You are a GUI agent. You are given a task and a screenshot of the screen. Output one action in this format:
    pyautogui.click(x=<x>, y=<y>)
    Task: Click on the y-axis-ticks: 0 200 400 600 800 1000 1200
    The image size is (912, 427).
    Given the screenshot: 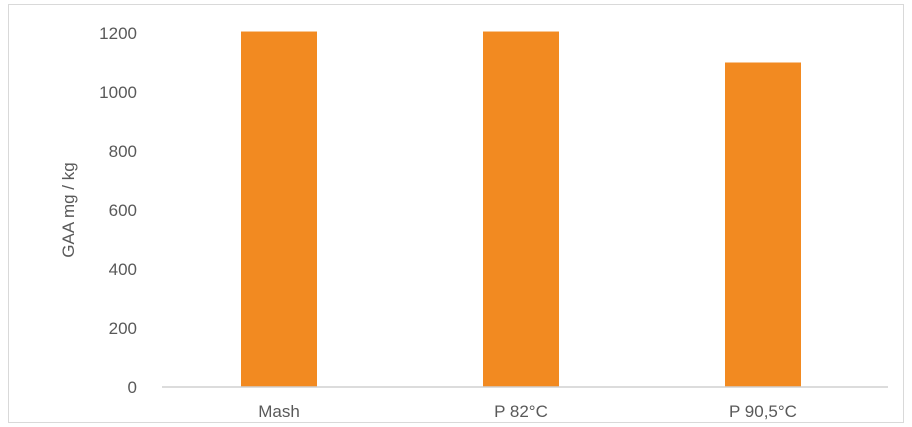 What is the action you would take?
    pyautogui.click(x=118, y=210)
    